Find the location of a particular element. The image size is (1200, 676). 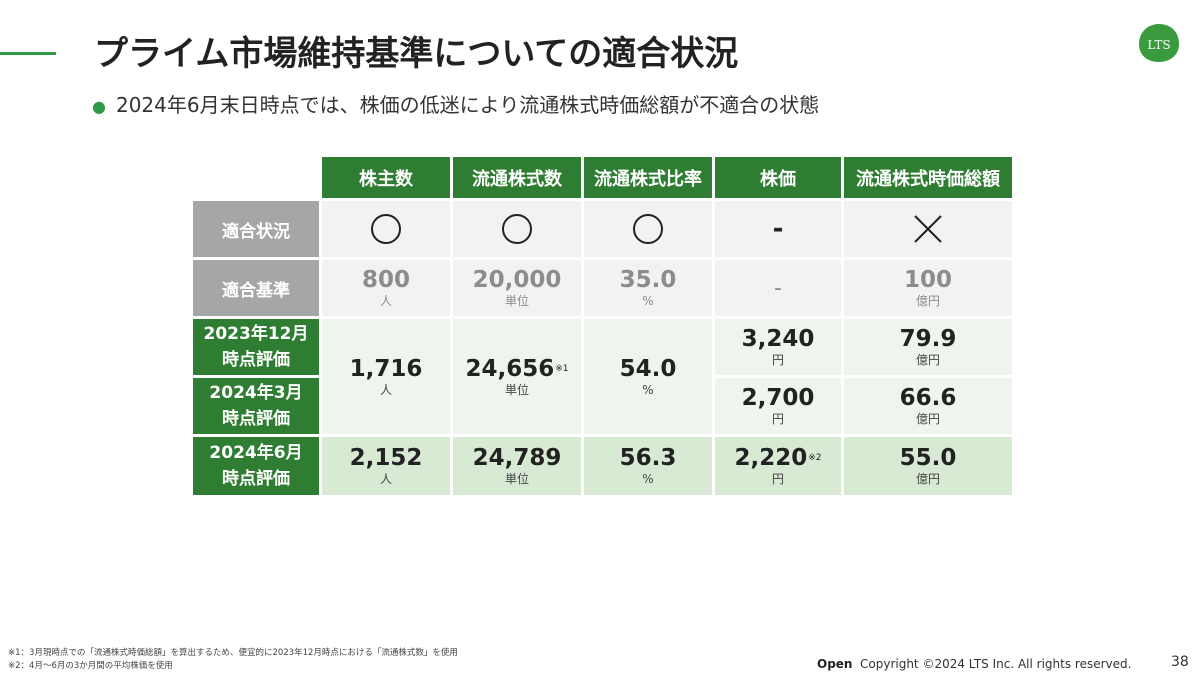

status-ratio is located at coordinates (648, 229).